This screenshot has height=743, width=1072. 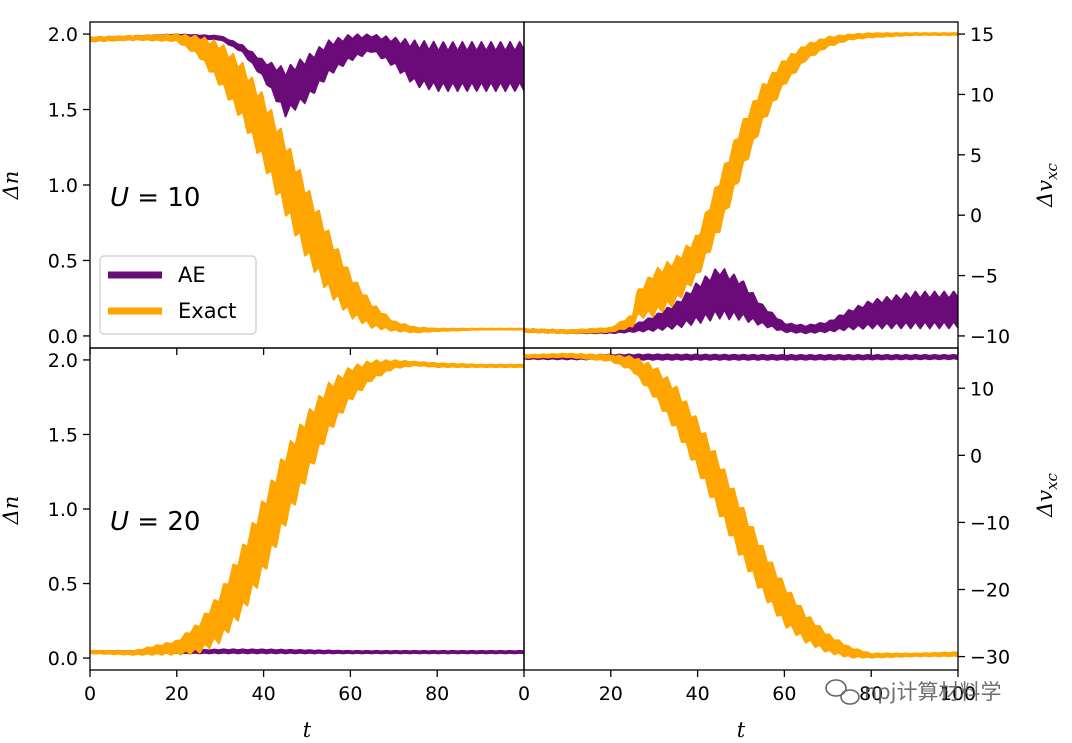 I want to click on y-axis-label-bottom-right: Δvxc, so click(x=1047, y=494).